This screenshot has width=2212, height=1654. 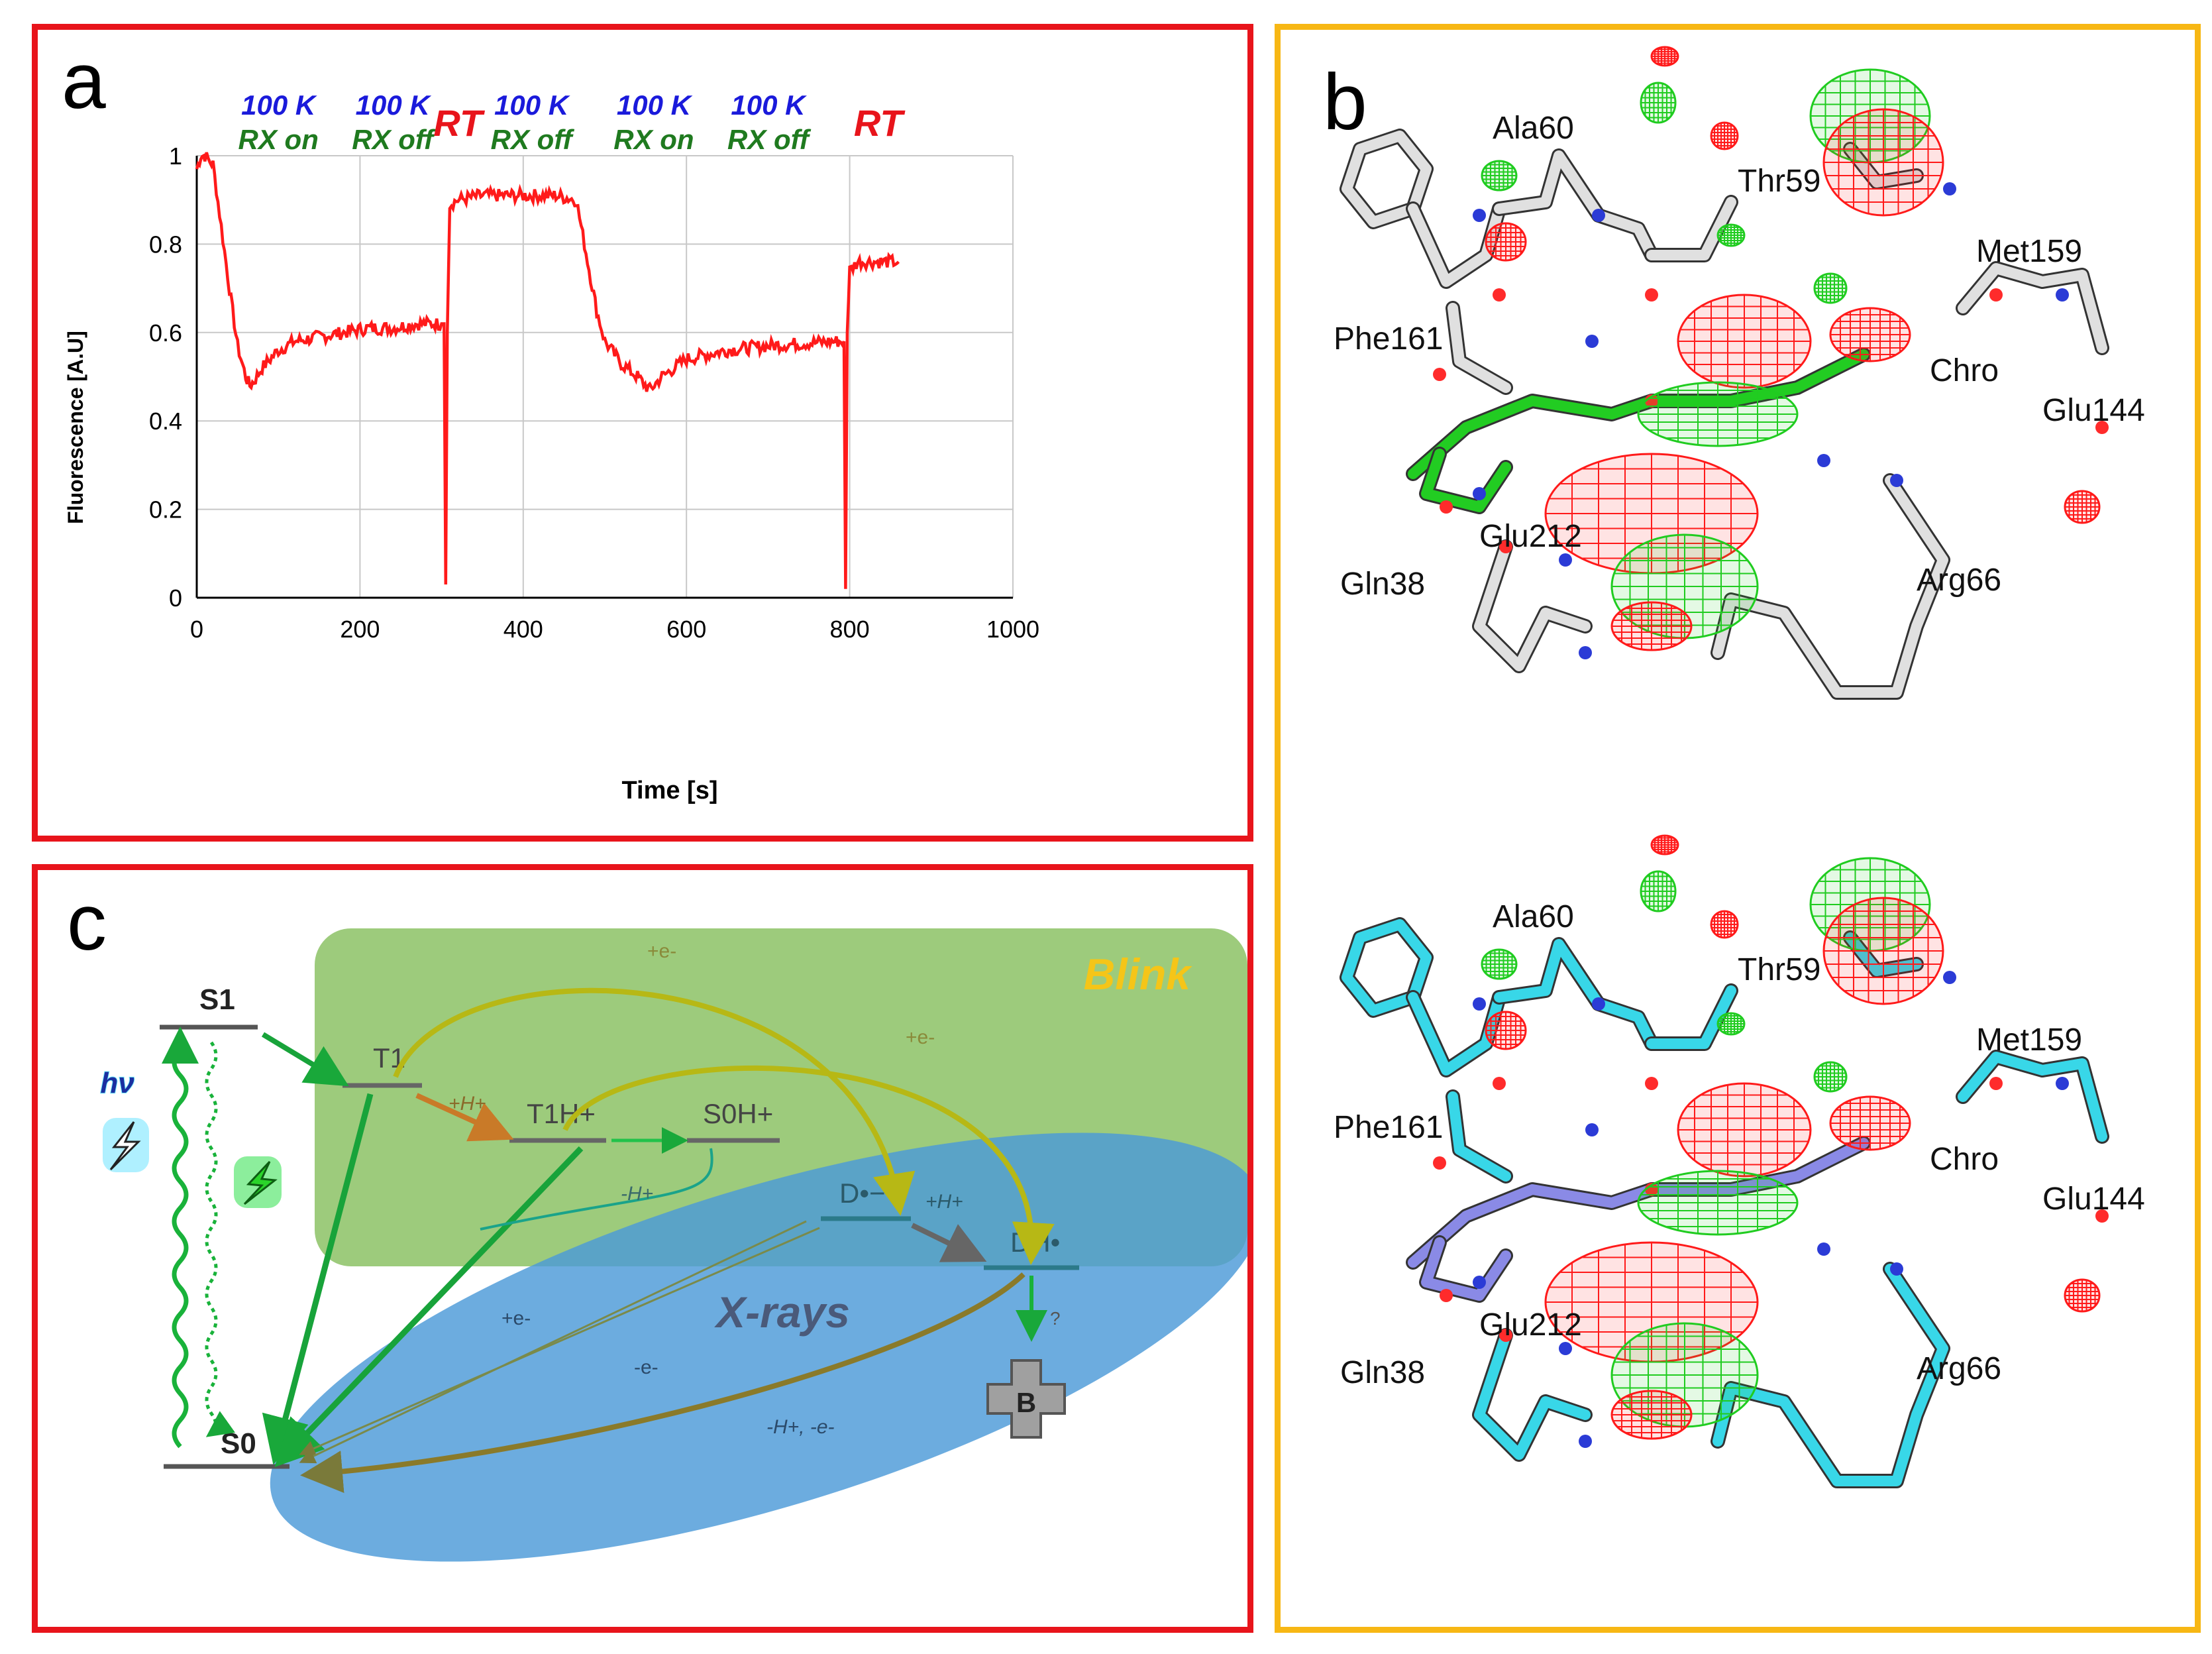 I want to click on bleached-state-icon, so click(x=1026, y=1399).